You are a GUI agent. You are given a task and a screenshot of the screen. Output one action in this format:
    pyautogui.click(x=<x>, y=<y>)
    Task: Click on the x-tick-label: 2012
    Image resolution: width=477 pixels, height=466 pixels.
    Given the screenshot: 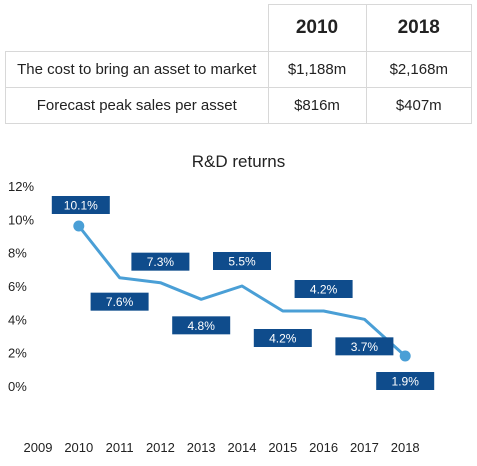 What is the action you would take?
    pyautogui.click(x=160, y=447)
    